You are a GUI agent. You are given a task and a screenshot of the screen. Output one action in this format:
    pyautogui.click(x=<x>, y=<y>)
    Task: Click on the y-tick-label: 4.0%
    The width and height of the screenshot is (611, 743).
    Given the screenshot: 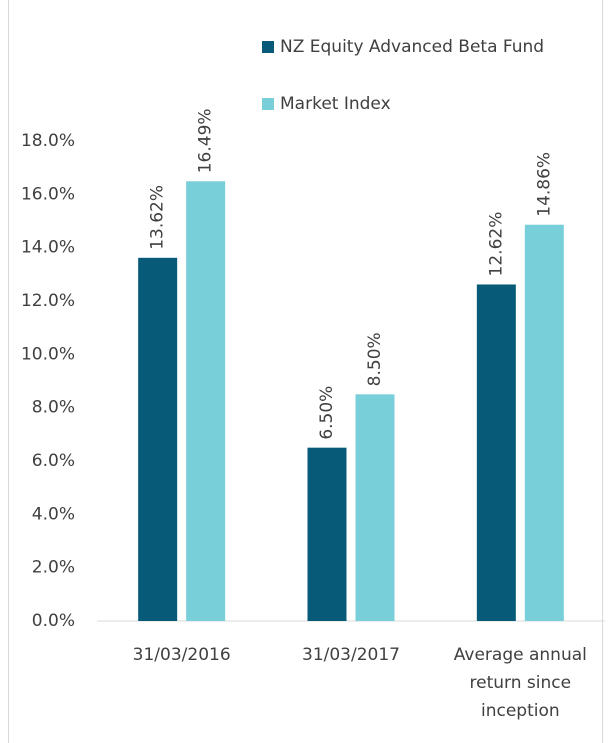 What is the action you would take?
    pyautogui.click(x=53, y=514)
    